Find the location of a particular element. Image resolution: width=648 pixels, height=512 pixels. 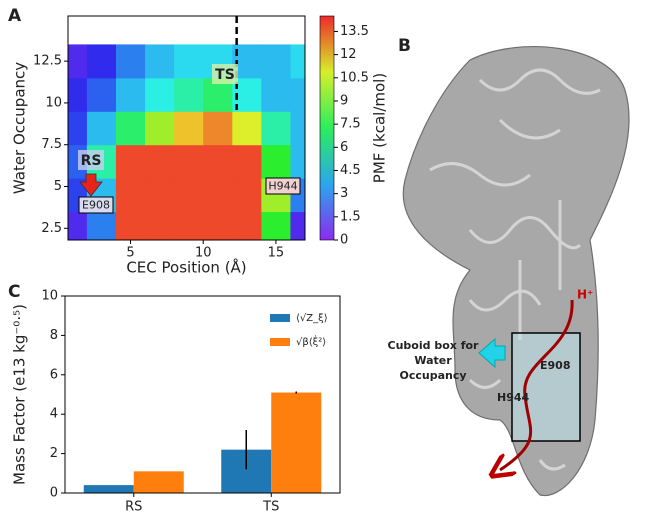

panel-label: B is located at coordinates (404, 46).